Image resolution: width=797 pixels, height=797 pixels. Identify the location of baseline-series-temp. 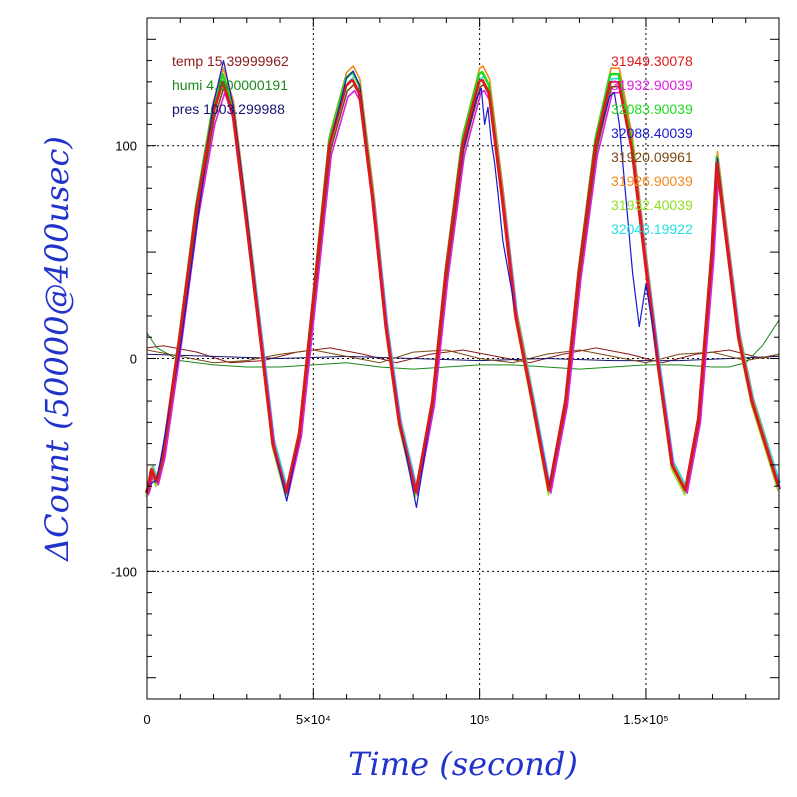
(463, 354).